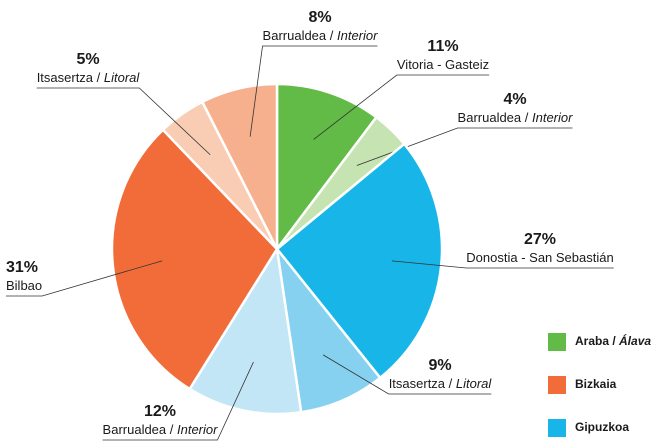 This screenshot has height=441, width=658. I want to click on slice-value-label: 4%, so click(514, 99).